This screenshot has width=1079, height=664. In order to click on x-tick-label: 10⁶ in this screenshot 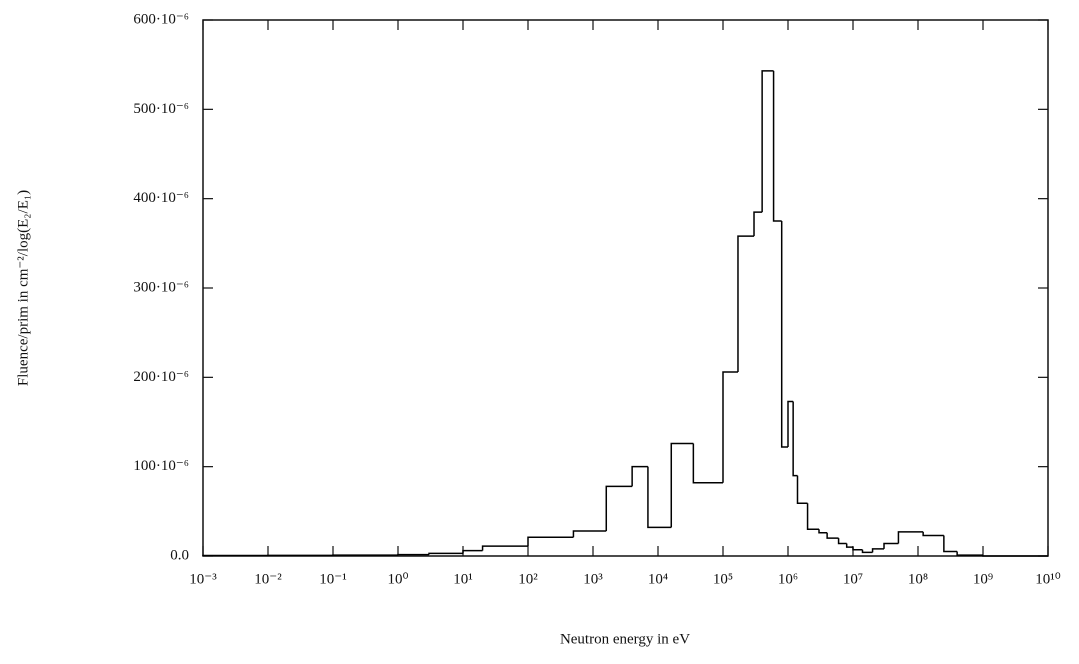, I will do `click(788, 579)`.